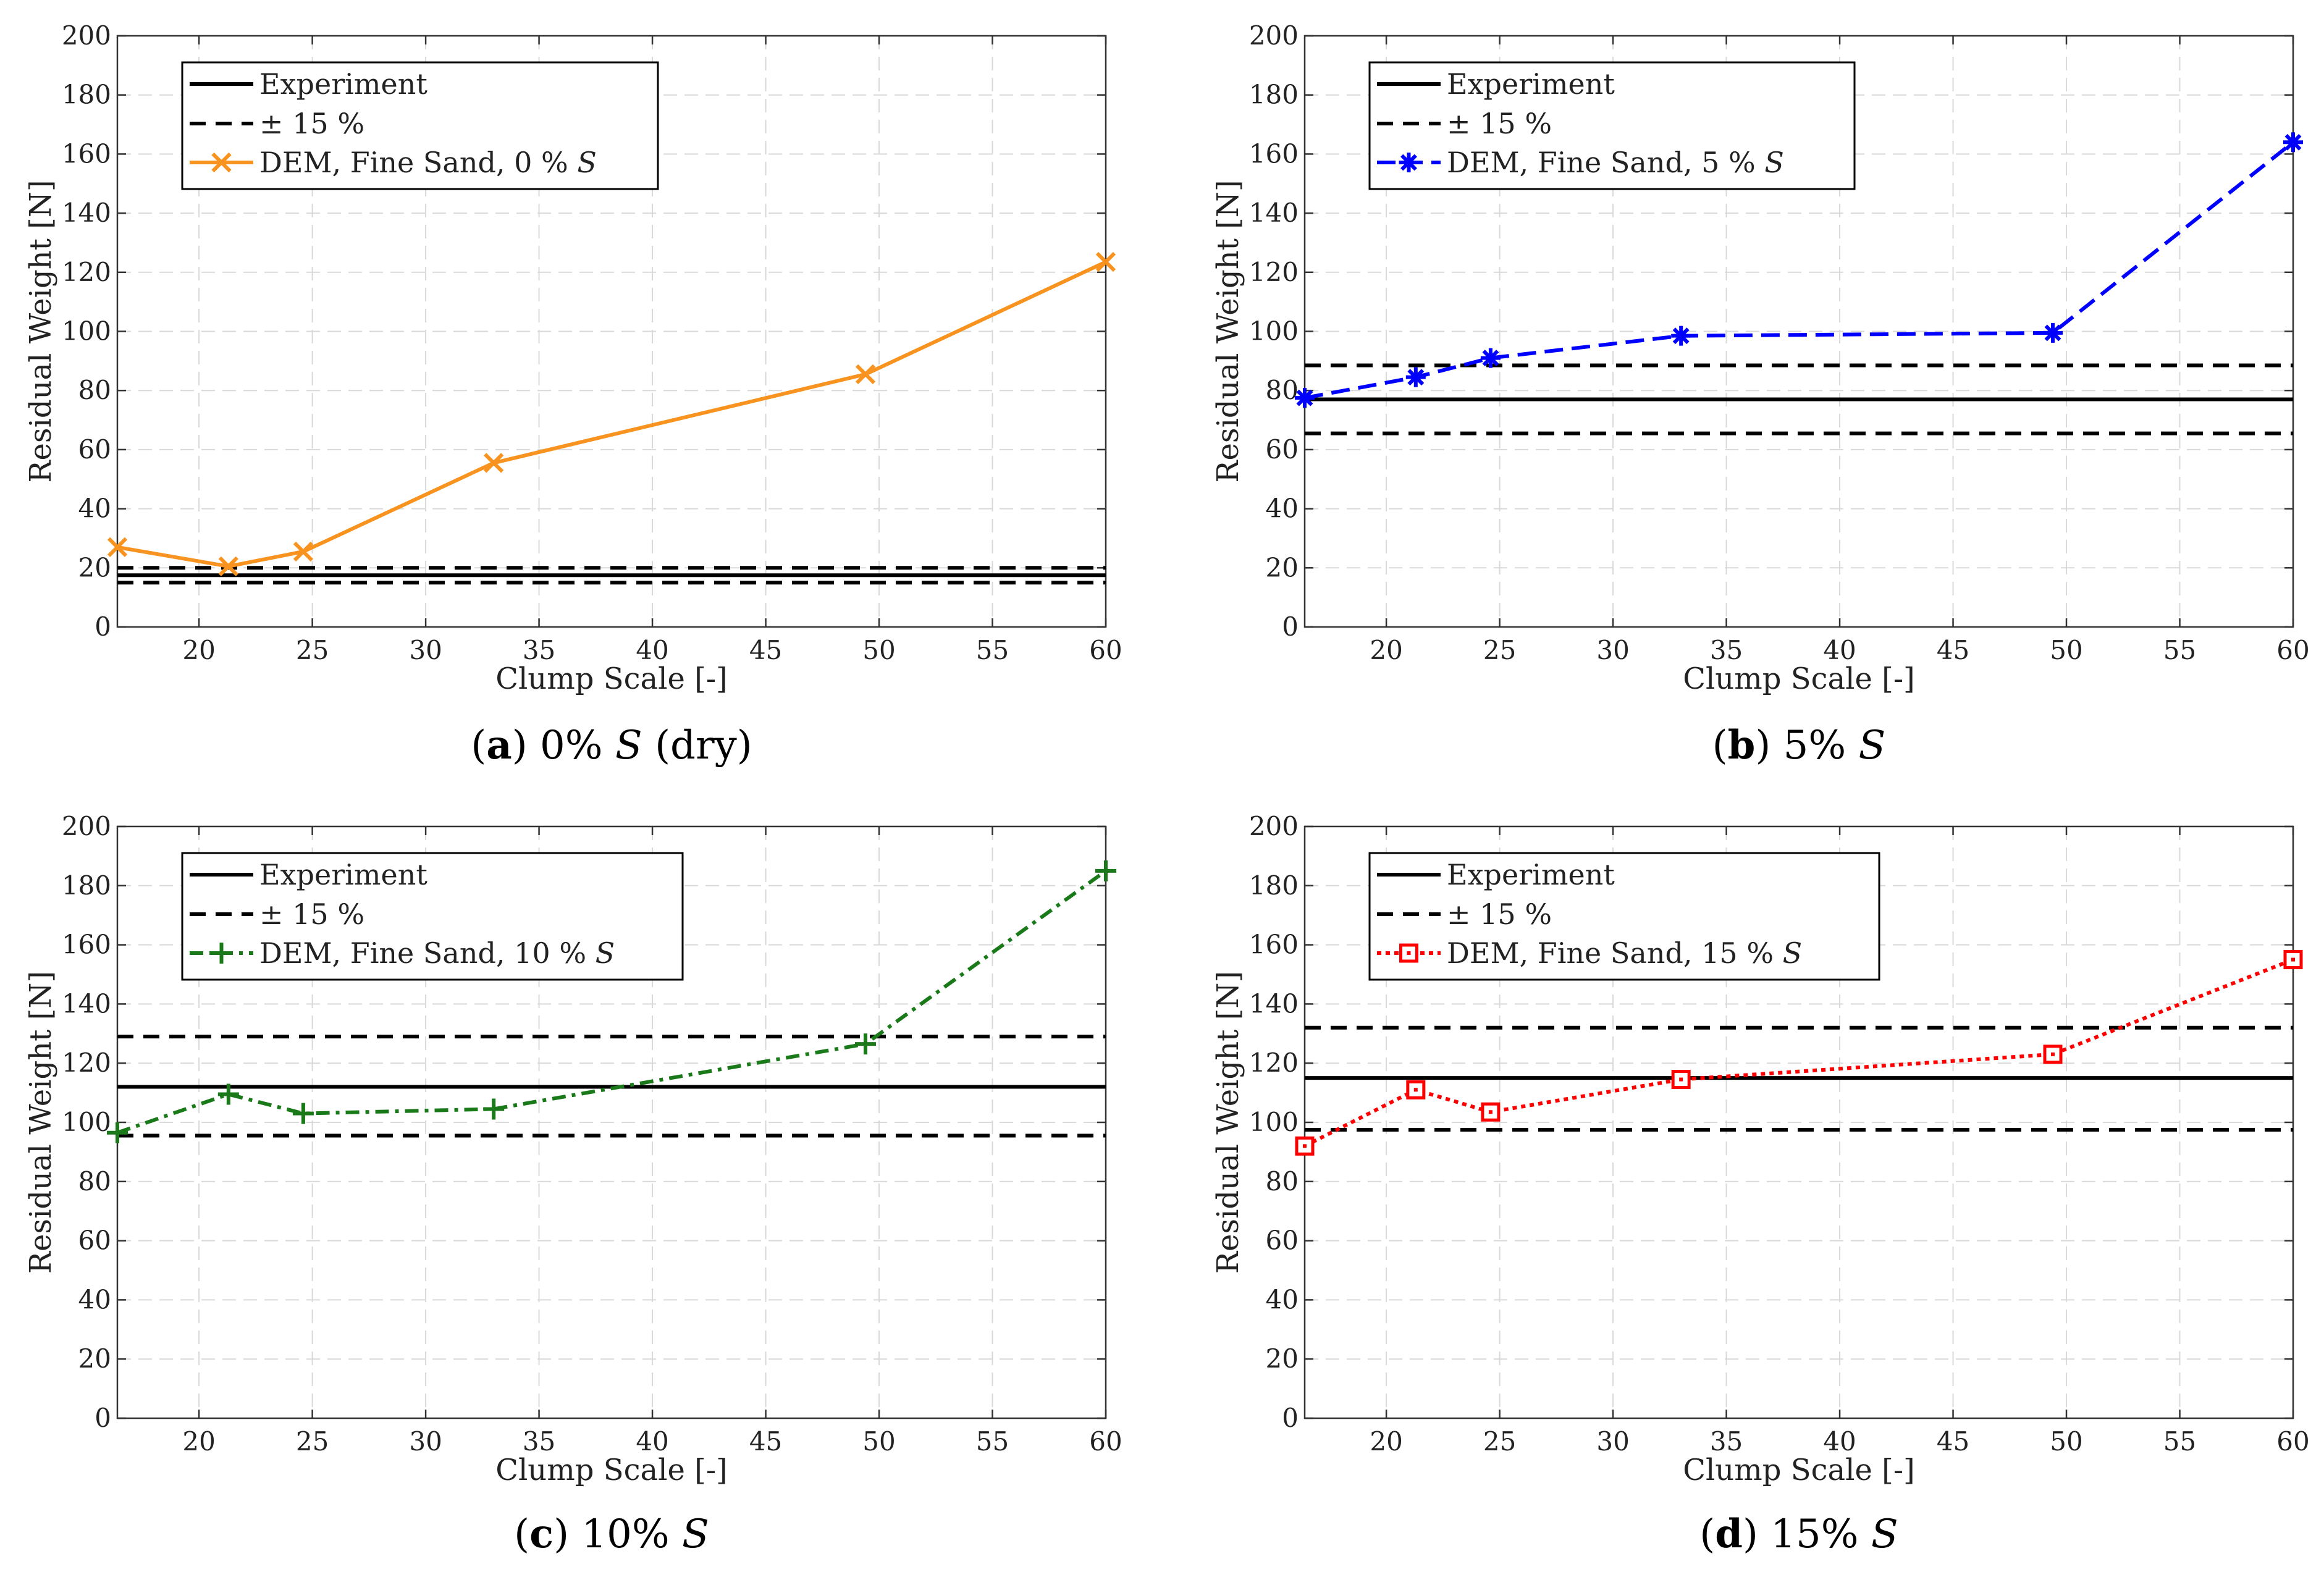 This screenshot has width=2324, height=1585. I want to click on caption-text: 15% S, so click(1834, 1534).